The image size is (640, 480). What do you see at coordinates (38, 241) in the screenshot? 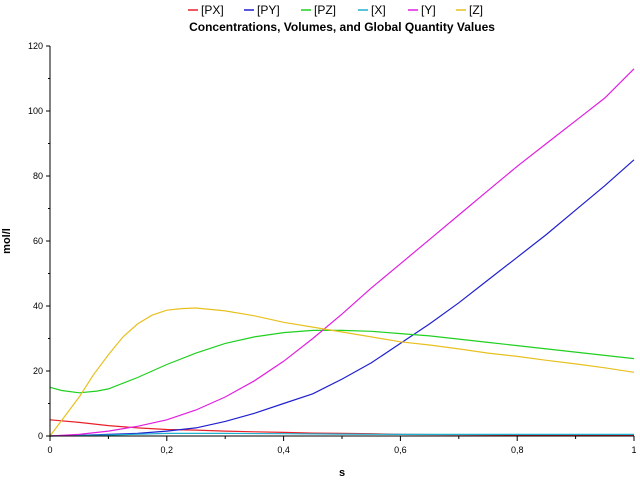
I see `y-tick-label: 60` at bounding box center [38, 241].